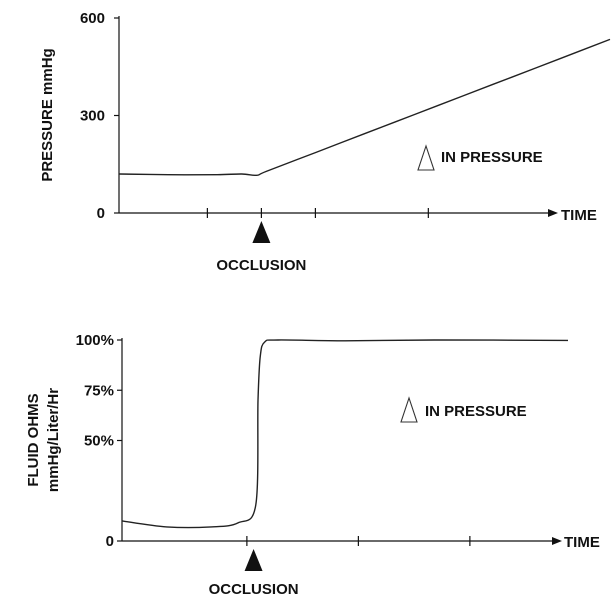 This screenshot has width=614, height=600. I want to click on pressure-y-tick-label: 0, so click(101, 213).